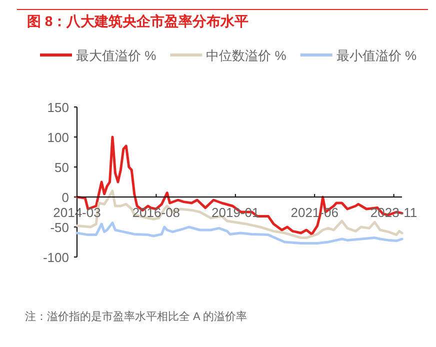 Image resolution: width=436 pixels, height=347 pixels. What do you see at coordinates (240, 233) in the screenshot?
I see `line-series` at bounding box center [240, 233].